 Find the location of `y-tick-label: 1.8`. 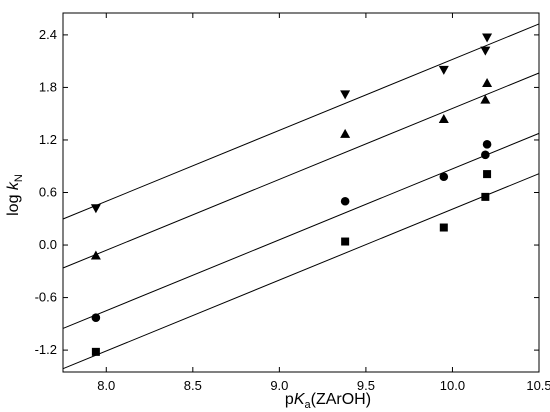

y-tick-label: 1.8 is located at coordinates (48, 86).